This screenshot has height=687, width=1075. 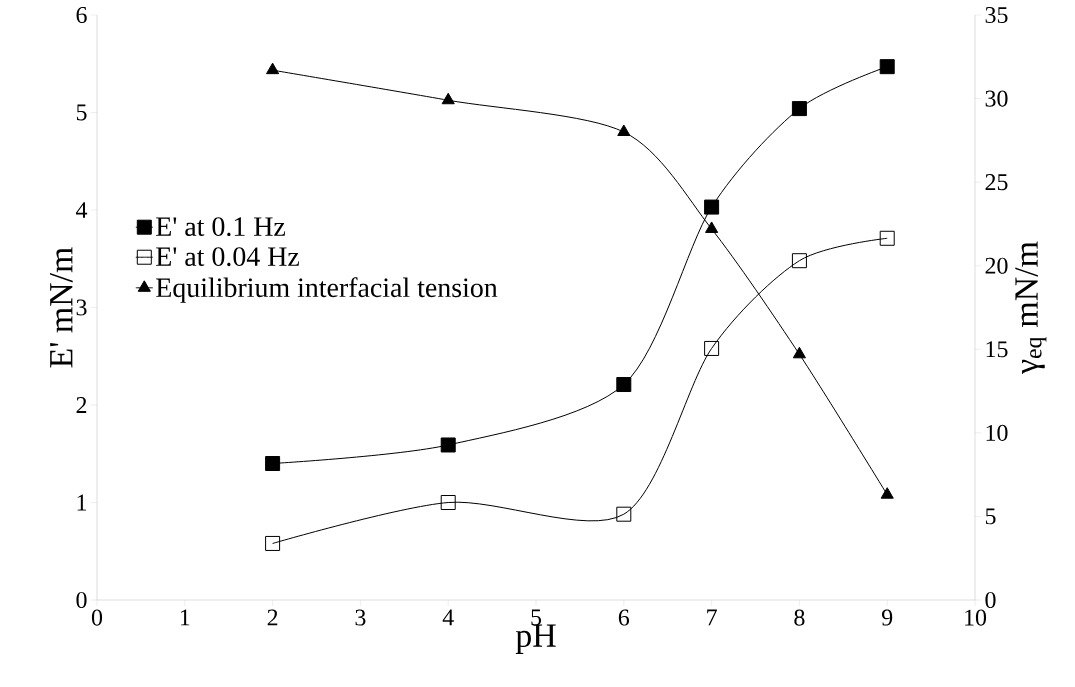 I want to click on y-tick-label: 0, so click(x=81, y=600).